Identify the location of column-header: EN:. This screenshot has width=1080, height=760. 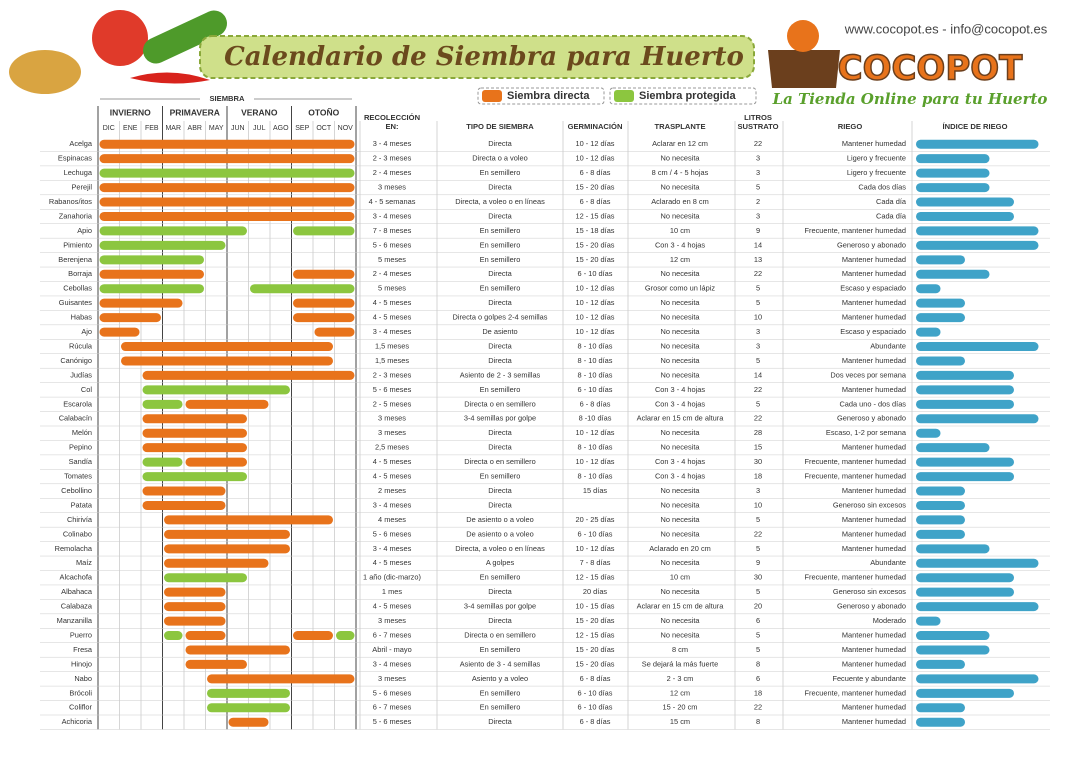
(391, 126).